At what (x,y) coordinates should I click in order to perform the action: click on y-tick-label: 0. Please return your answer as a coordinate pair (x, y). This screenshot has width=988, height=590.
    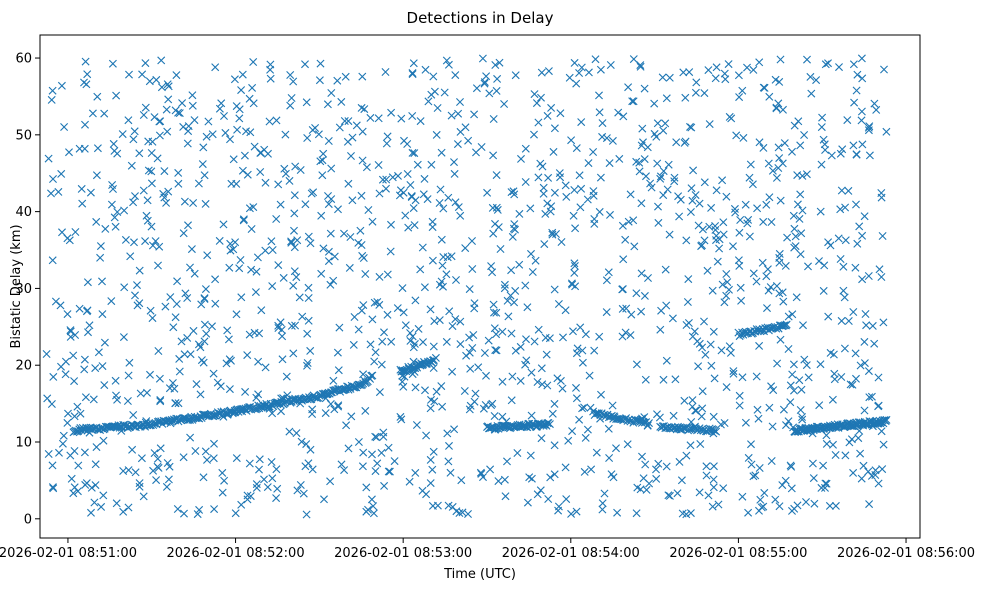
    Looking at the image, I should click on (28, 519).